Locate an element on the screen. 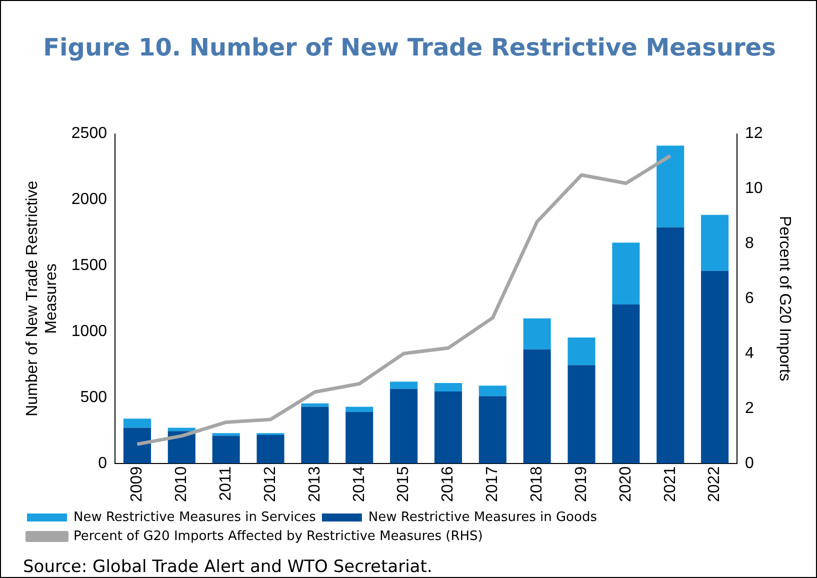 The height and width of the screenshot is (578, 817). x-tick-label: 2020 is located at coordinates (625, 484).